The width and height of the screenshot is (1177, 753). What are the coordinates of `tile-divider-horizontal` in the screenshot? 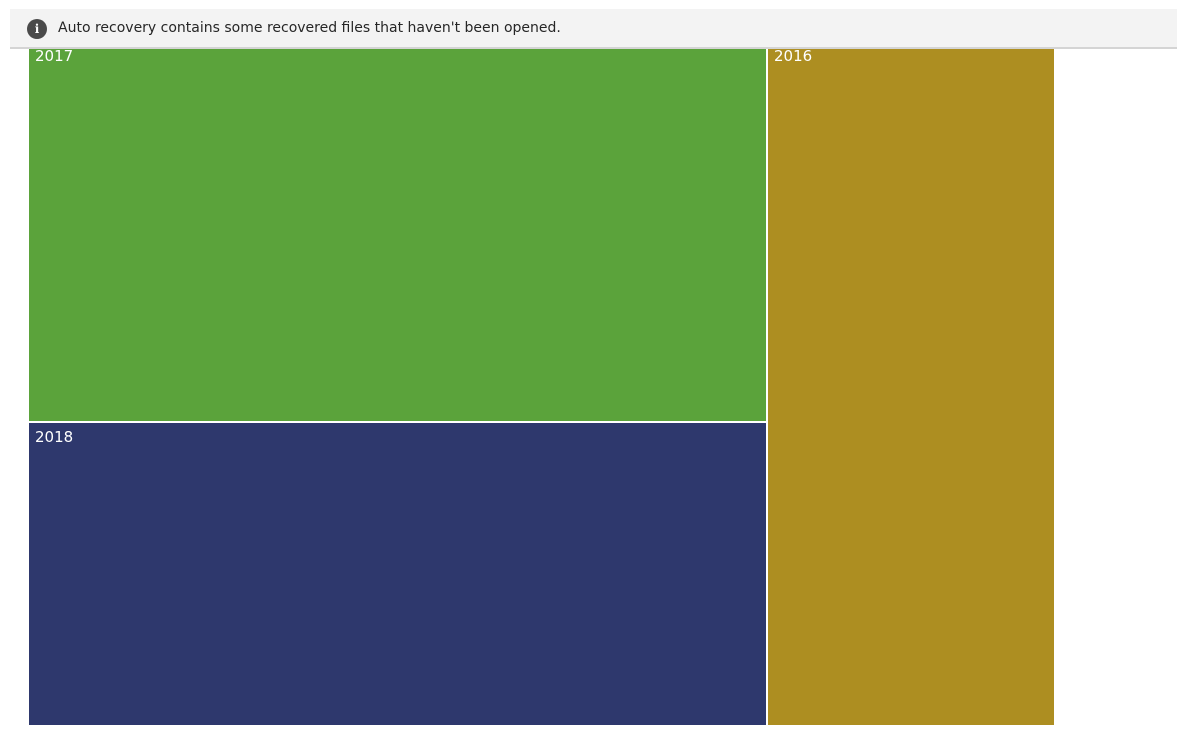 It's located at (397, 422).